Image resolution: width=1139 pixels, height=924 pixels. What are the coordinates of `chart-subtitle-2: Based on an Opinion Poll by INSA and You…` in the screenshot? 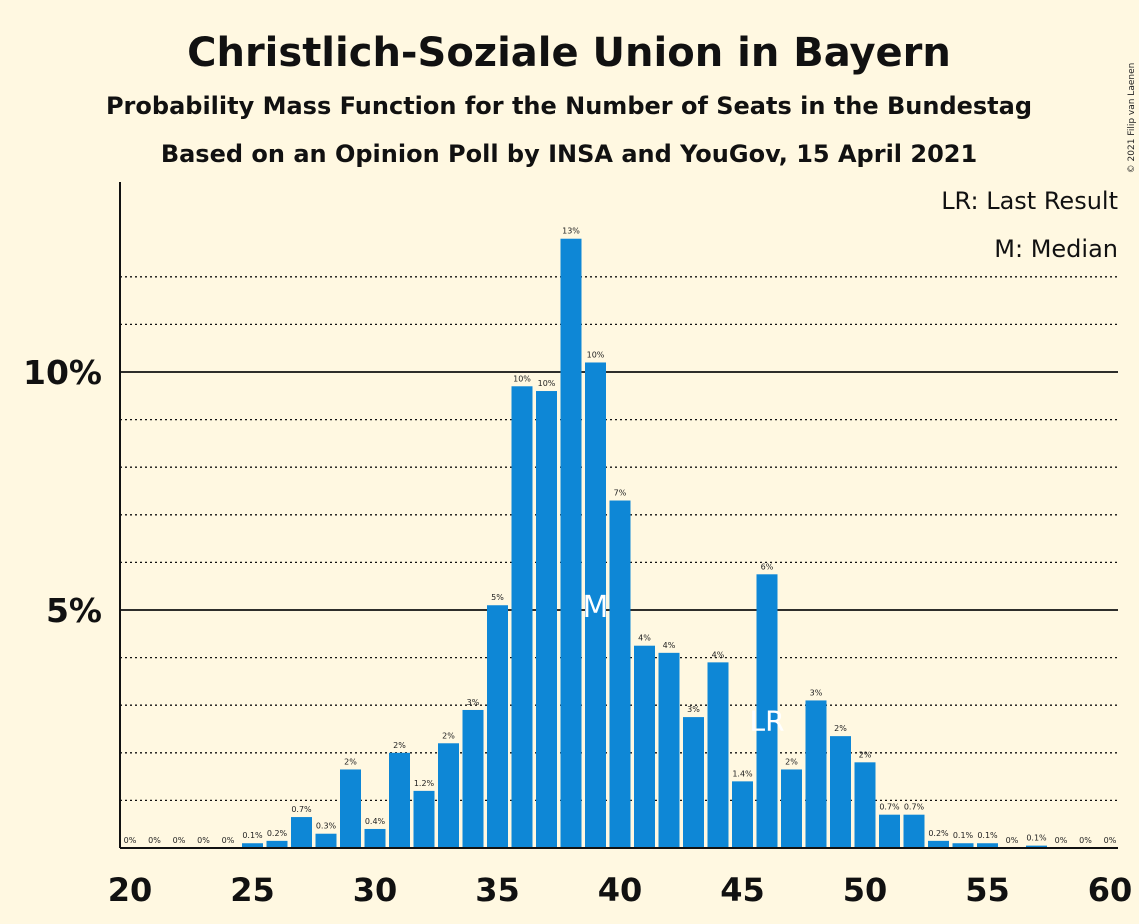 It's located at (569, 154).